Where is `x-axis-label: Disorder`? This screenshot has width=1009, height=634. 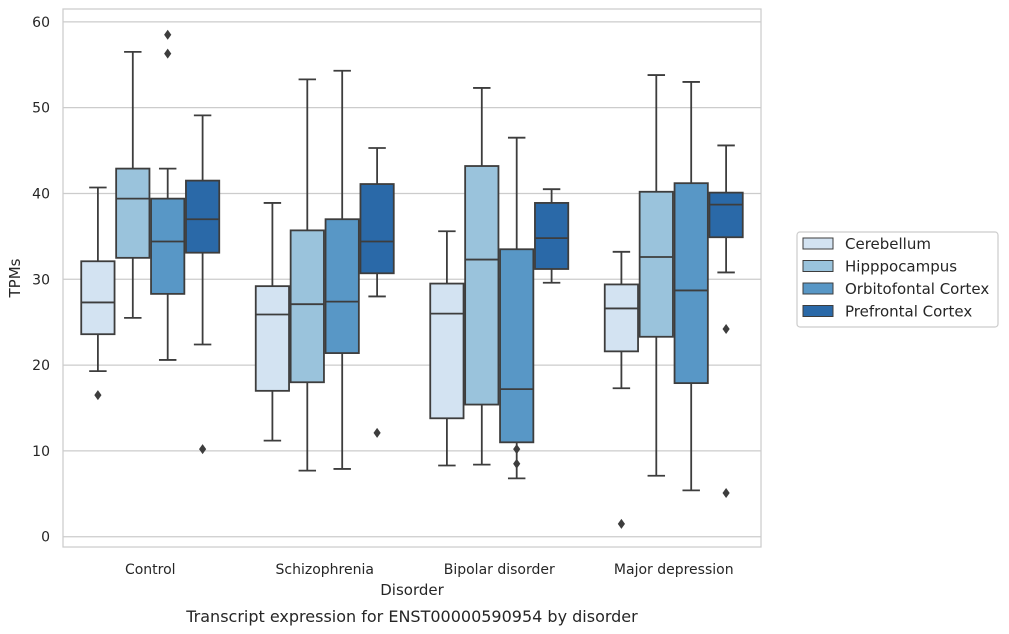 x-axis-label: Disorder is located at coordinates (412, 590).